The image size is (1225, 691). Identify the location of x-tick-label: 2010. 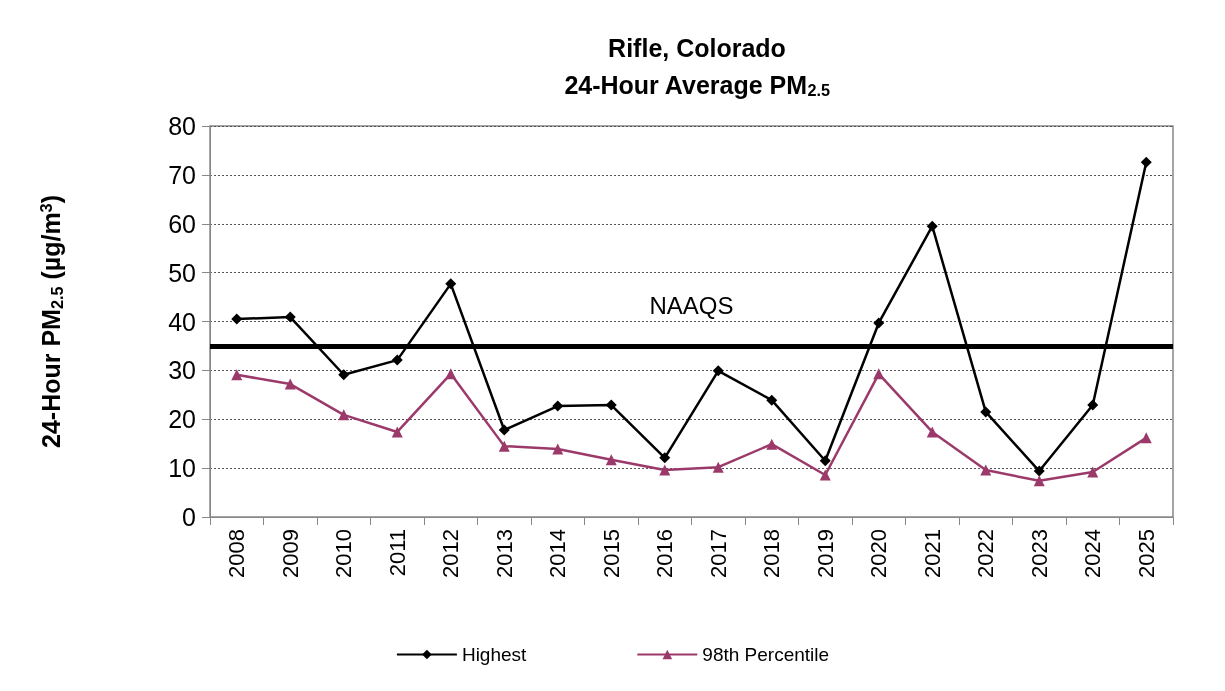
(344, 553).